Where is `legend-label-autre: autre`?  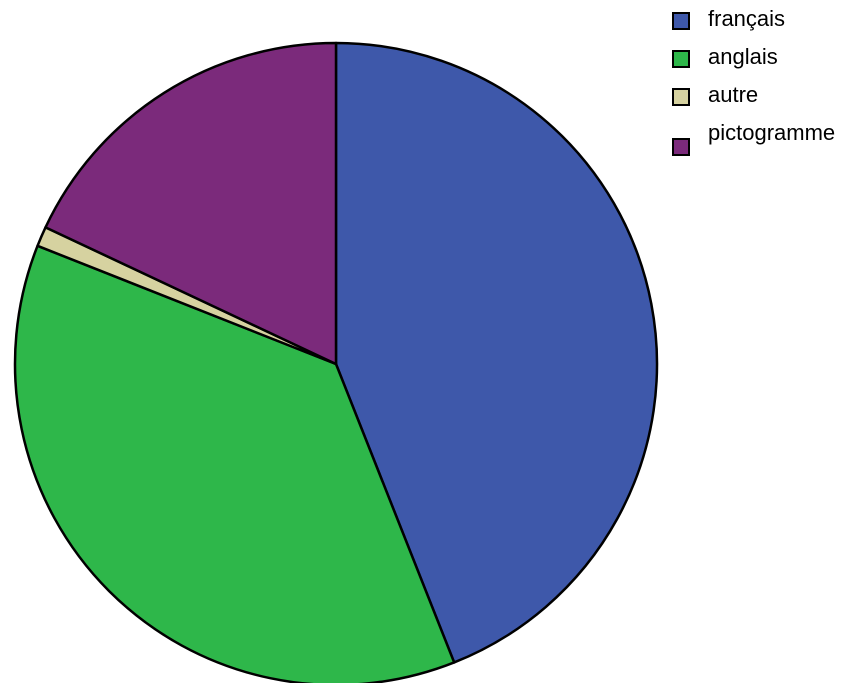 legend-label-autre: autre is located at coordinates (733, 94).